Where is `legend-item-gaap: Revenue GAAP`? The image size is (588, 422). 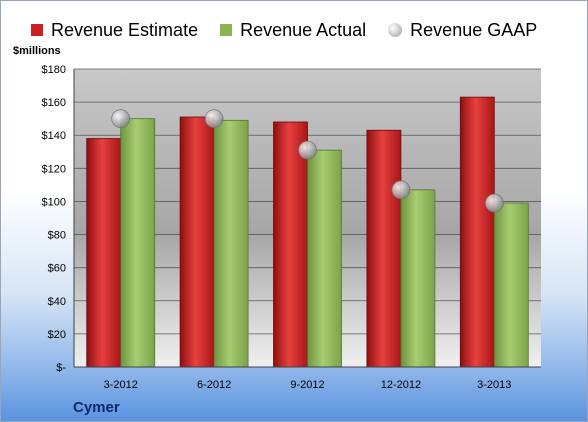 legend-item-gaap: Revenue GAAP is located at coordinates (462, 30).